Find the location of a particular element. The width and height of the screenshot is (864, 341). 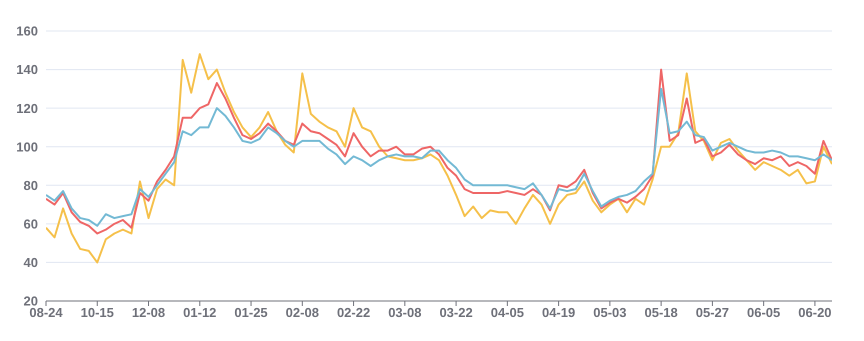

x-tick-label: 05-18 is located at coordinates (661, 312).